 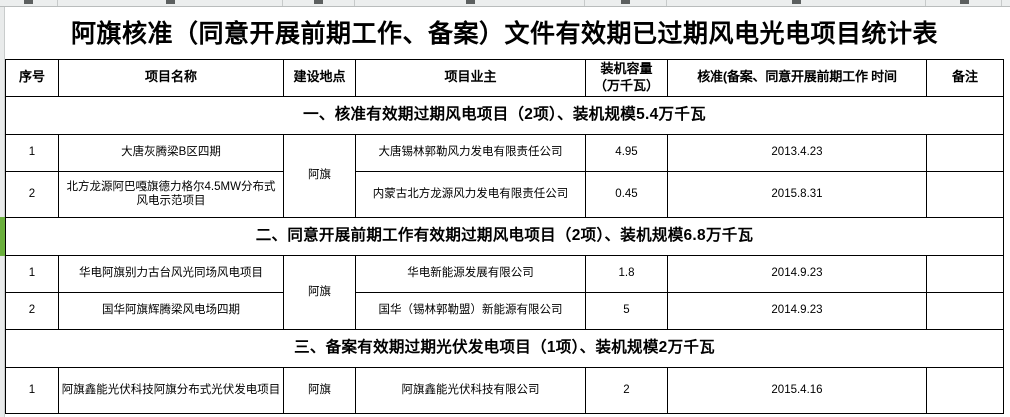 What do you see at coordinates (626, 390) in the screenshot?
I see `cell-capacity: 2` at bounding box center [626, 390].